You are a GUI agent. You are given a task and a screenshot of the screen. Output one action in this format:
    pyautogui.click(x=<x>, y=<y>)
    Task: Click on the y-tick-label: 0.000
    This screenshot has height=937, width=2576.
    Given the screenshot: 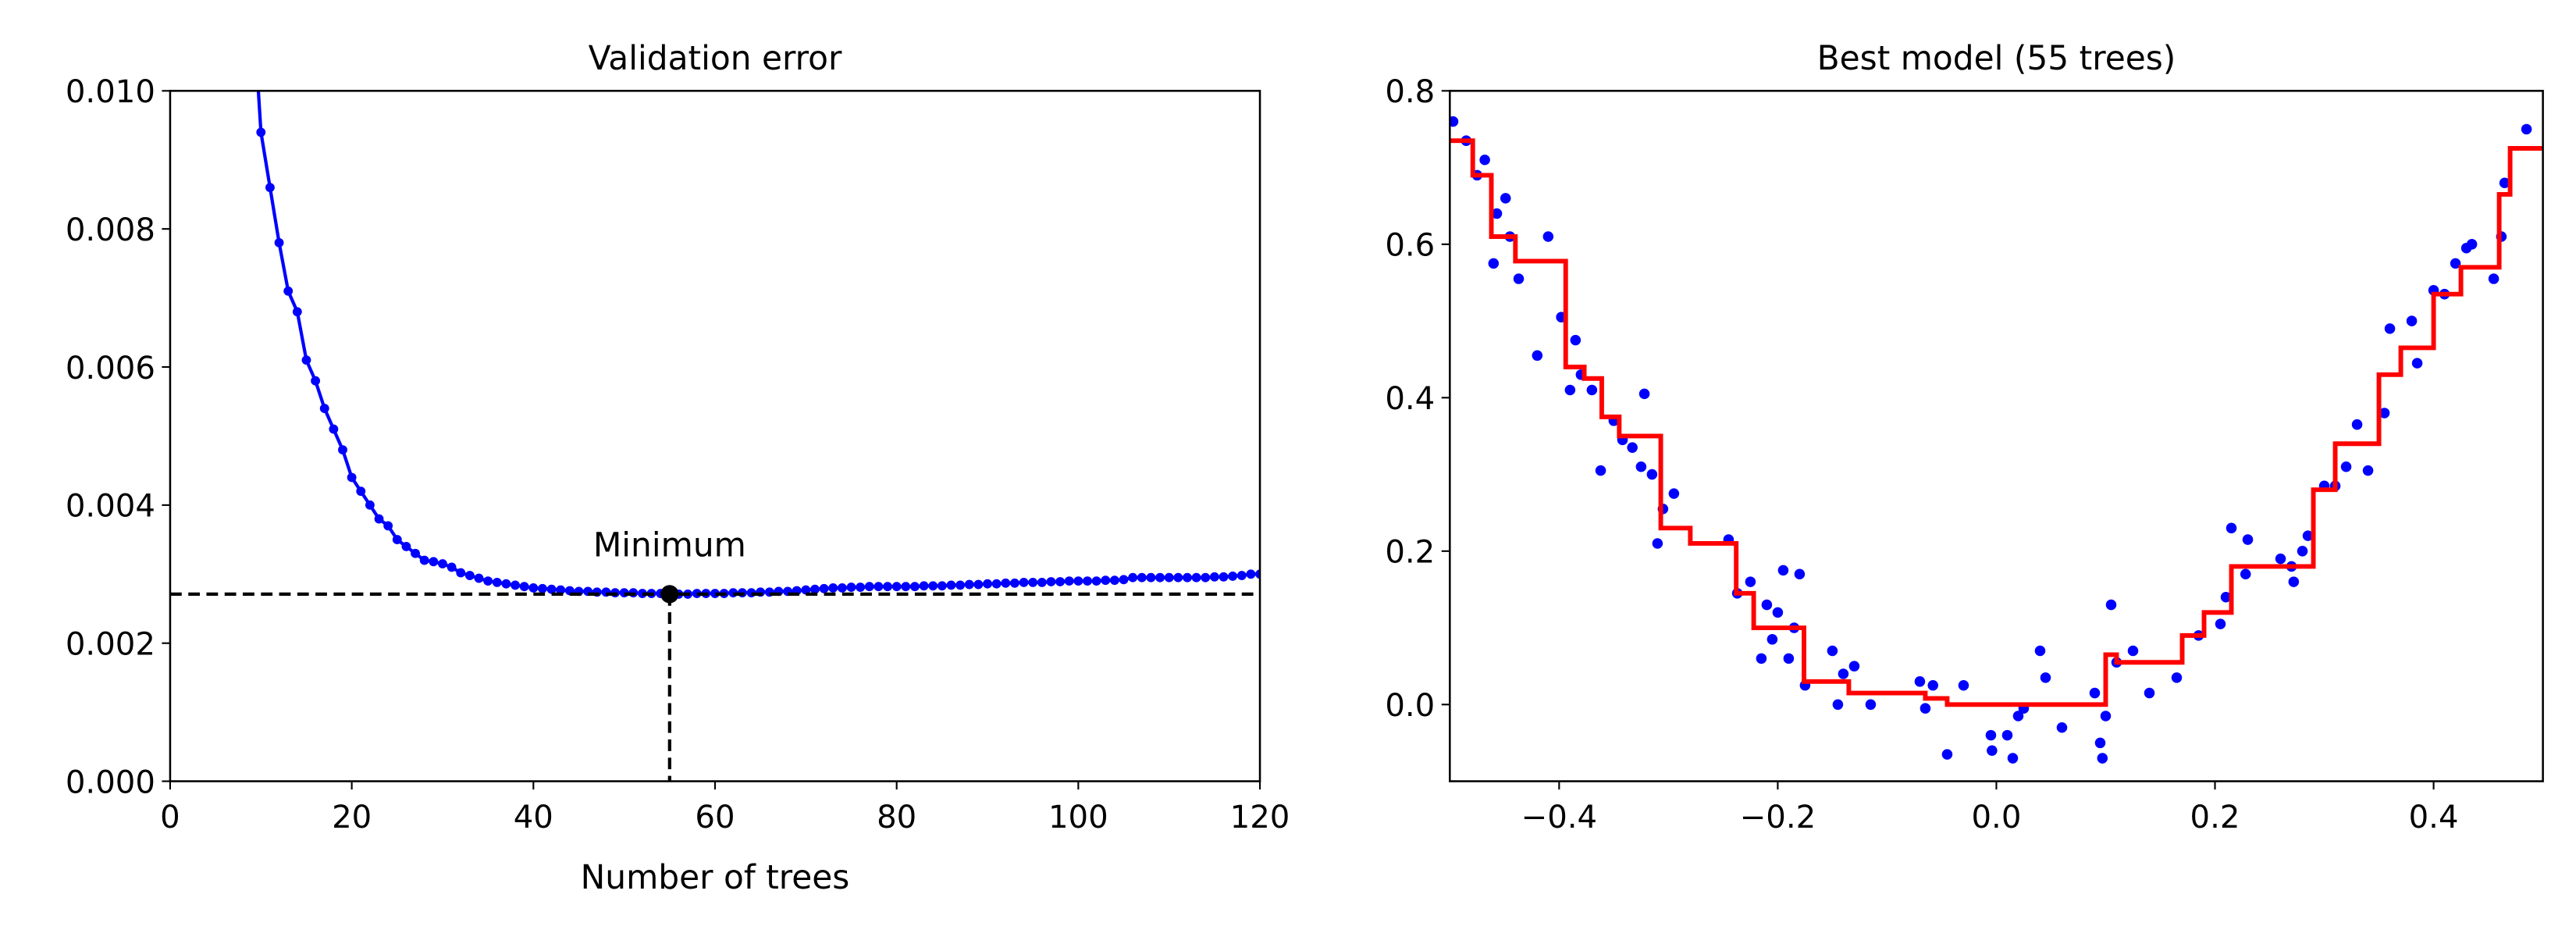 What is the action you would take?
    pyautogui.click(x=110, y=782)
    